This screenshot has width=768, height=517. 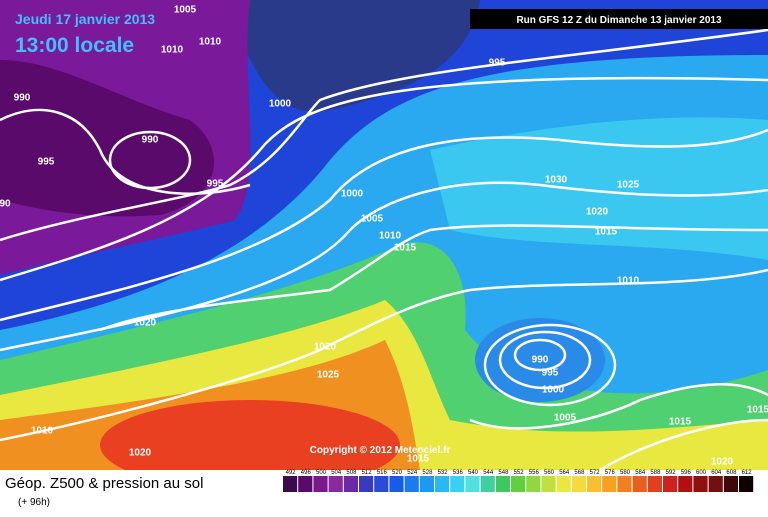 I want to click on run-info: Run GFS 12 Z du Dimanche 13 janvier 2013, so click(x=619, y=20).